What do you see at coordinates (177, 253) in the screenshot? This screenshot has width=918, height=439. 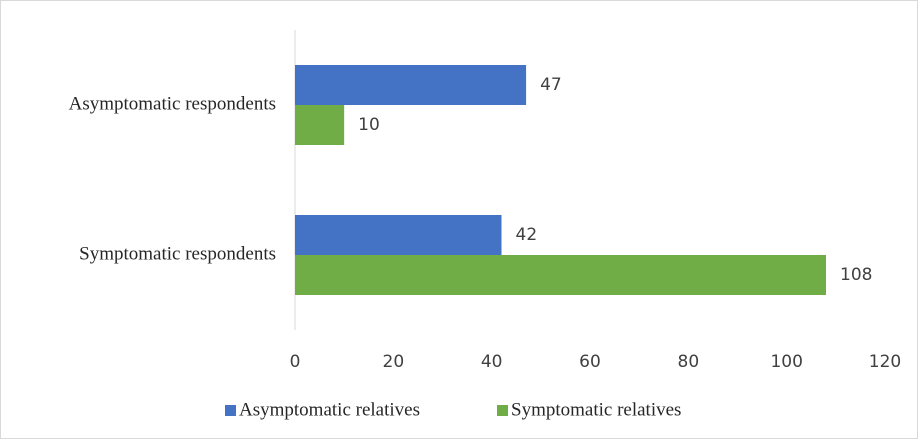 I see `y-tick-label: Symptomatic respondents` at bounding box center [177, 253].